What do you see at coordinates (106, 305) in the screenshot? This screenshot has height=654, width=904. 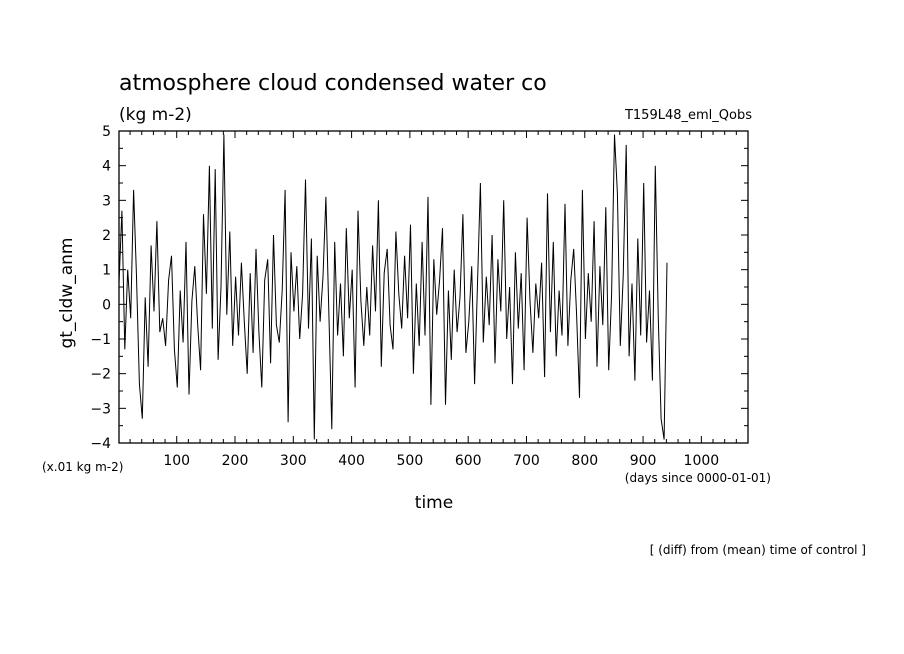 I see `y-tick-label: 0` at bounding box center [106, 305].